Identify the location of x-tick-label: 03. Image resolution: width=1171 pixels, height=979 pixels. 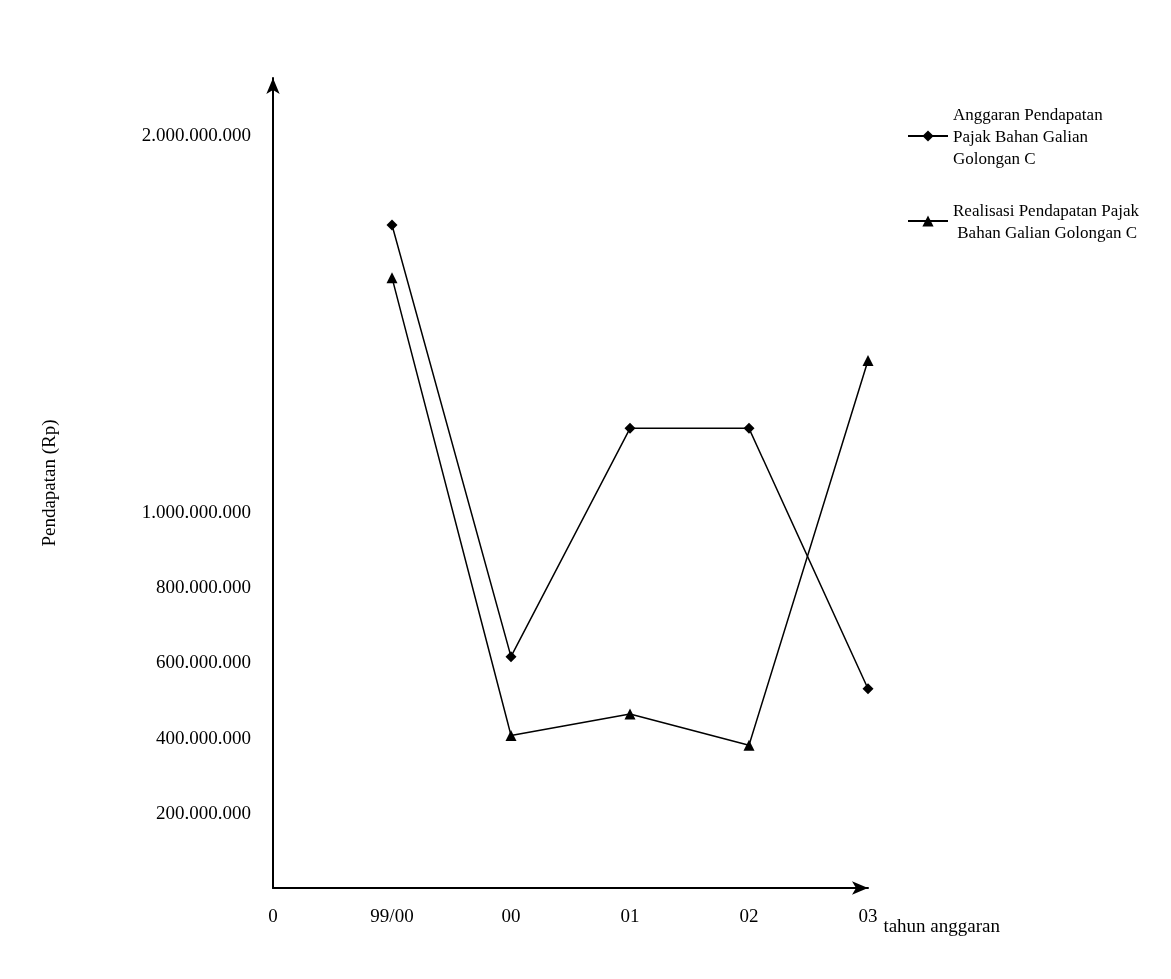
(868, 915).